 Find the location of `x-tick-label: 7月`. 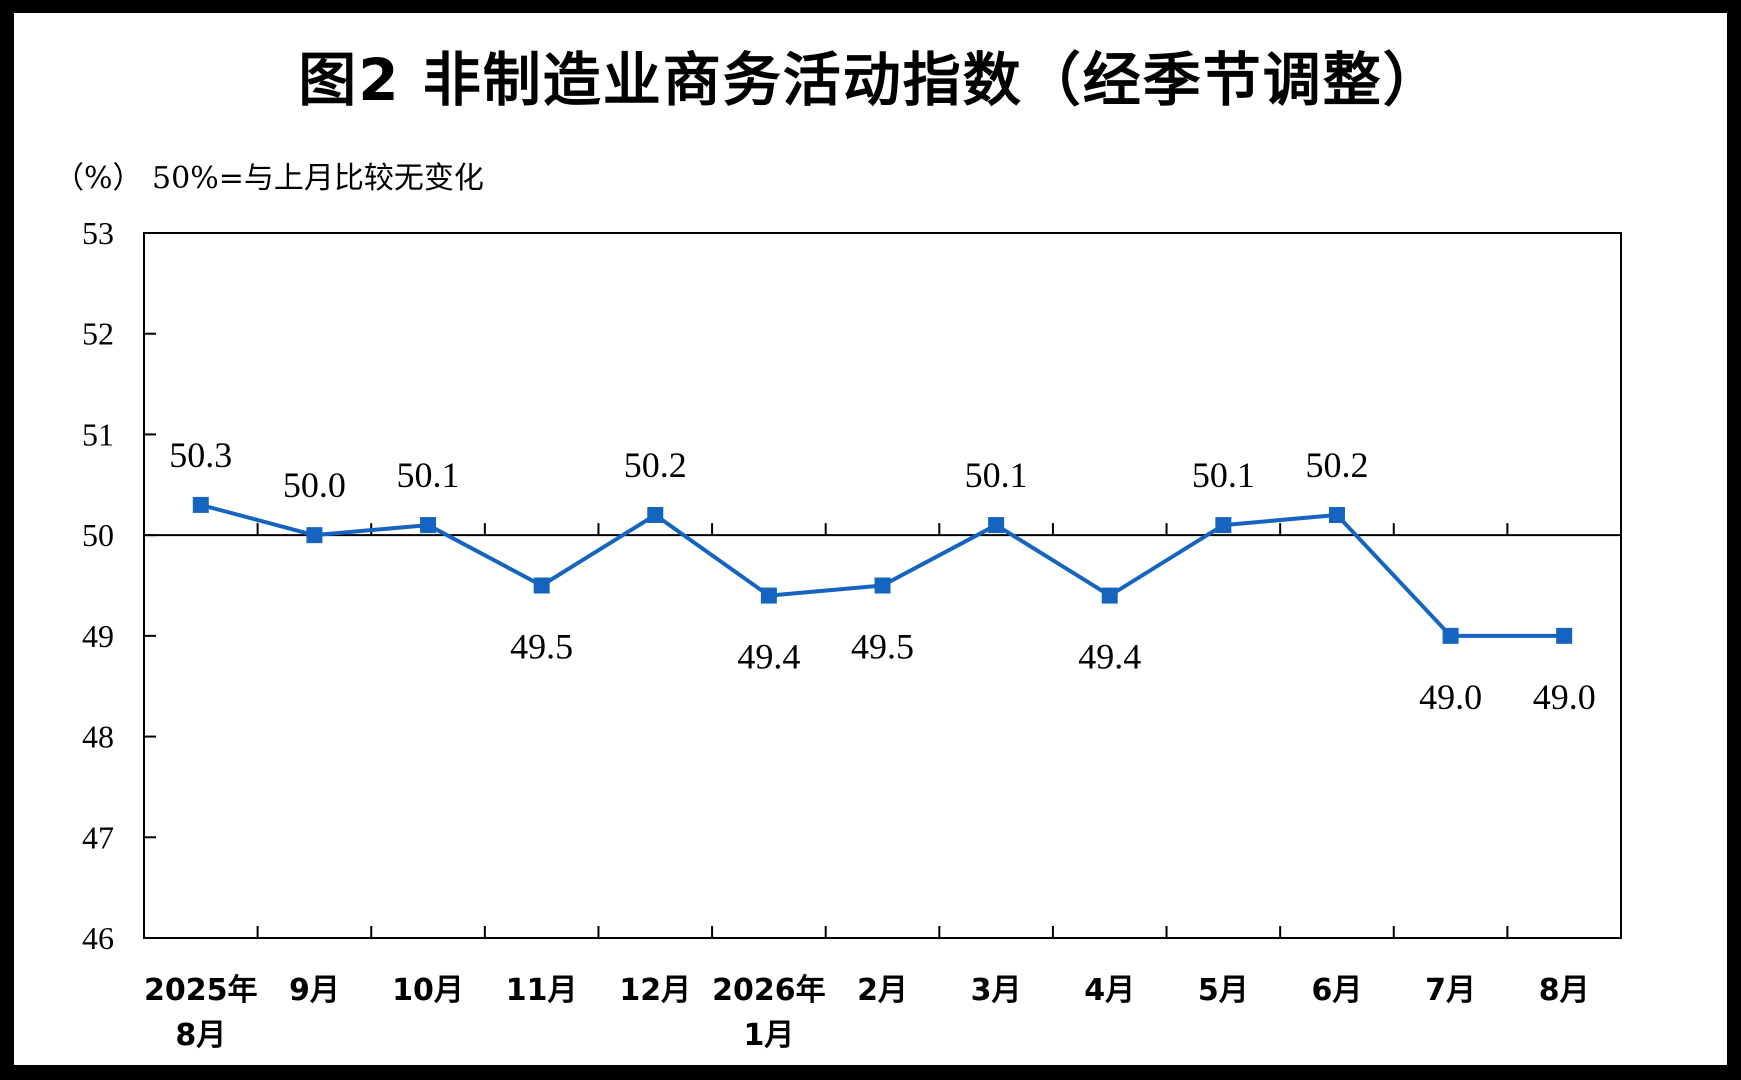

x-tick-label: 7月 is located at coordinates (1450, 990).